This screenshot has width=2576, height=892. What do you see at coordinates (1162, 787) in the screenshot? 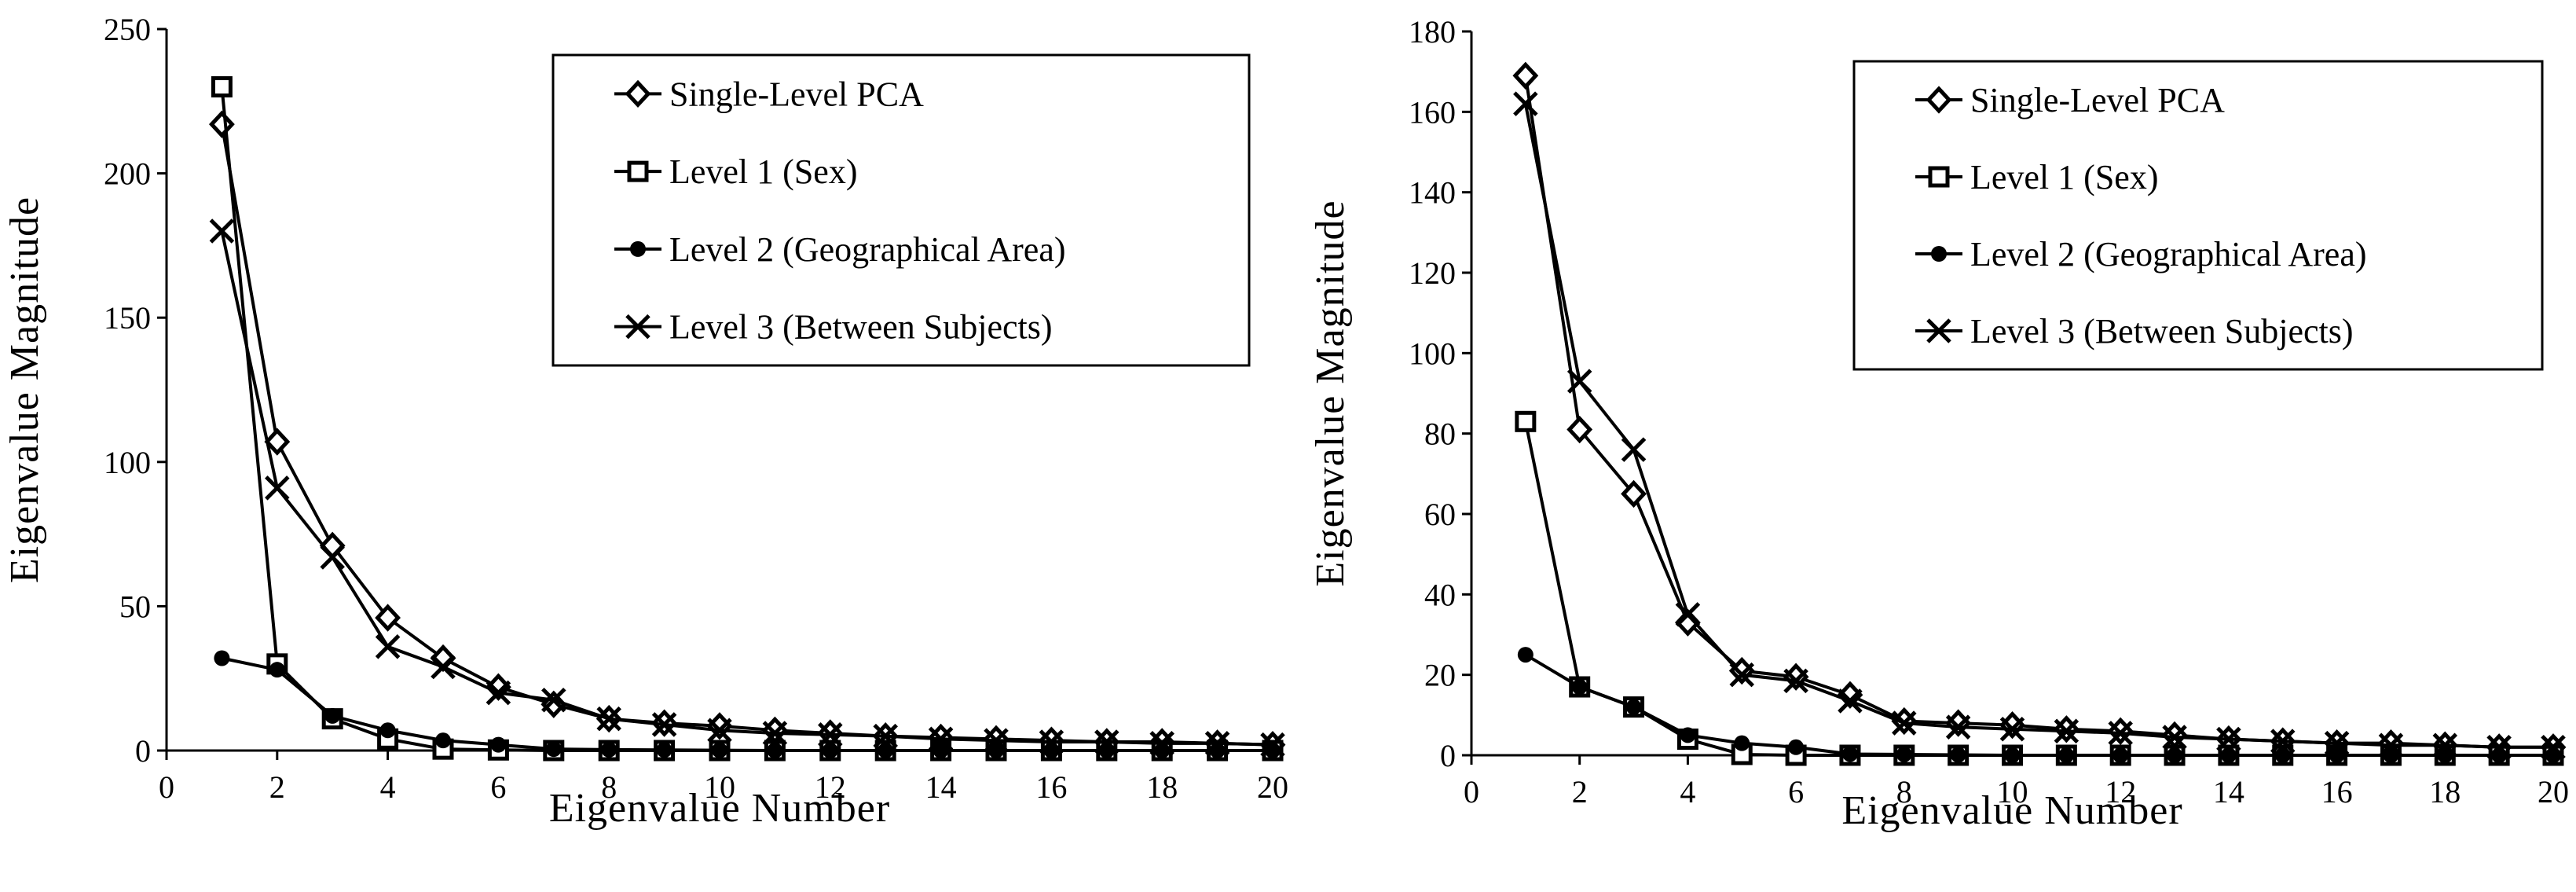
I see `x-tick-label: 18` at bounding box center [1162, 787].